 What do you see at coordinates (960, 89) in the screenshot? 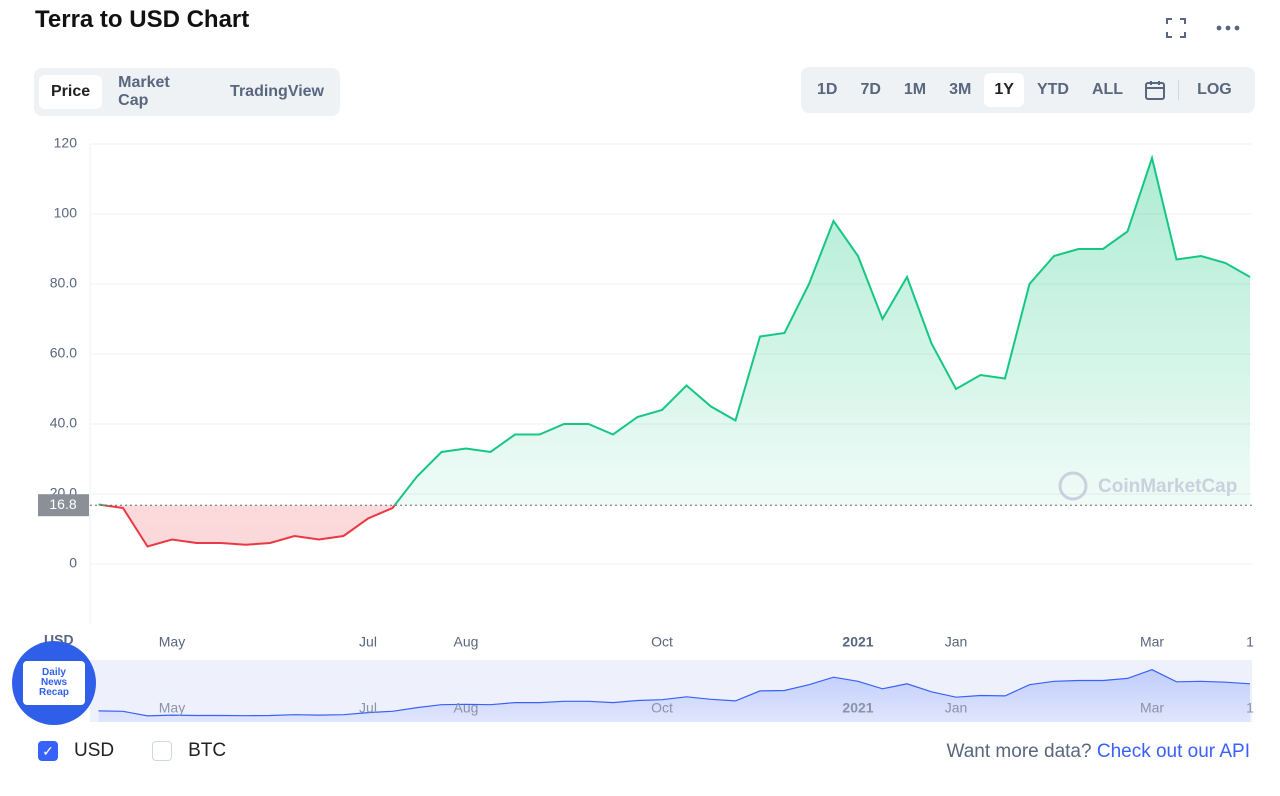
I see `range-button: 3M` at bounding box center [960, 89].